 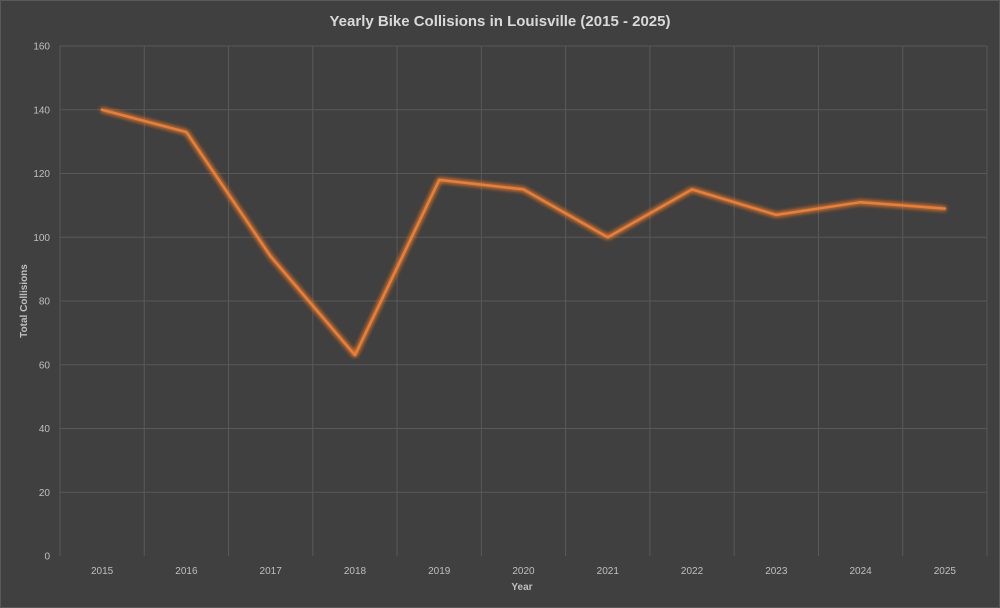 I want to click on y-tick-label: 100, so click(x=41, y=238).